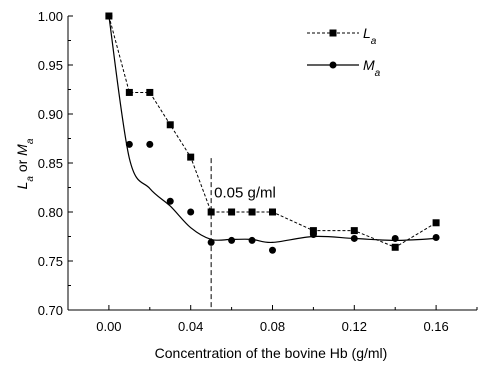 This screenshot has width=491, height=367. Describe the element at coordinates (243, 234) in the screenshot. I see `annotation-layer: 0.05 g/ml` at that location.